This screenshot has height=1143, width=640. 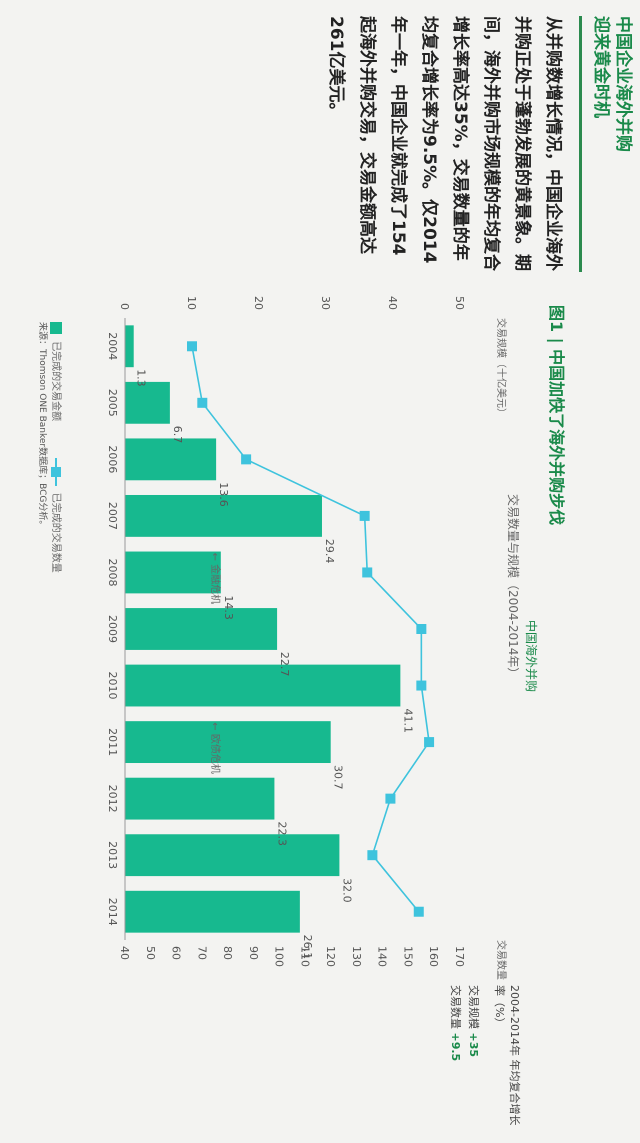 I want to click on line-point-2005, so click(x=202, y=402).